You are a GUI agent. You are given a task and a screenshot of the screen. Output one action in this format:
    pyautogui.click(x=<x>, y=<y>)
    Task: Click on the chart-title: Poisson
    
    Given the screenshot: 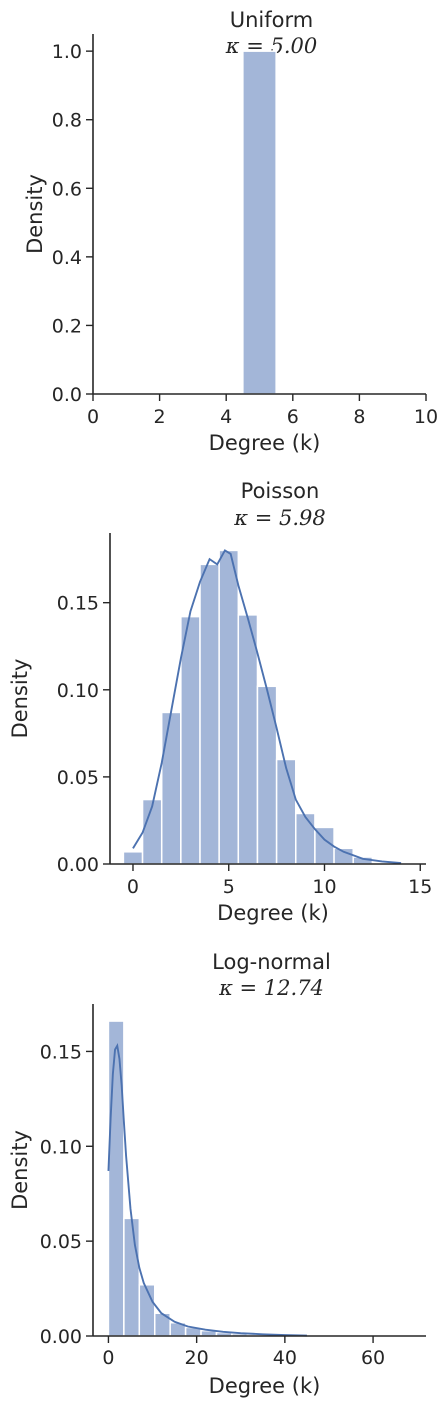 What is the action you would take?
    pyautogui.click(x=280, y=491)
    